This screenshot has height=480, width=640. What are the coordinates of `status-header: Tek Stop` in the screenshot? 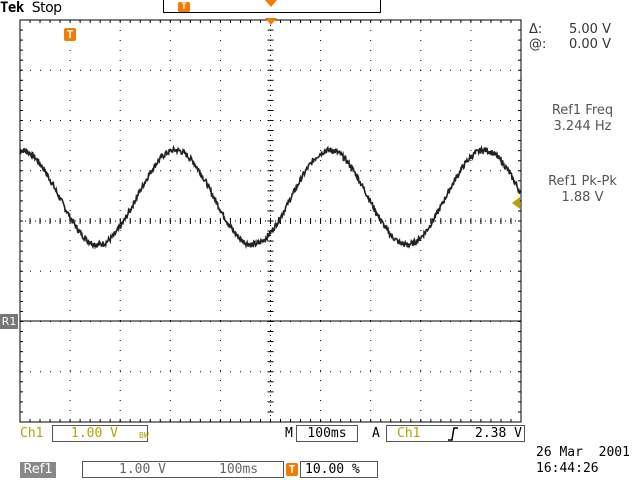 It's located at (31, 8).